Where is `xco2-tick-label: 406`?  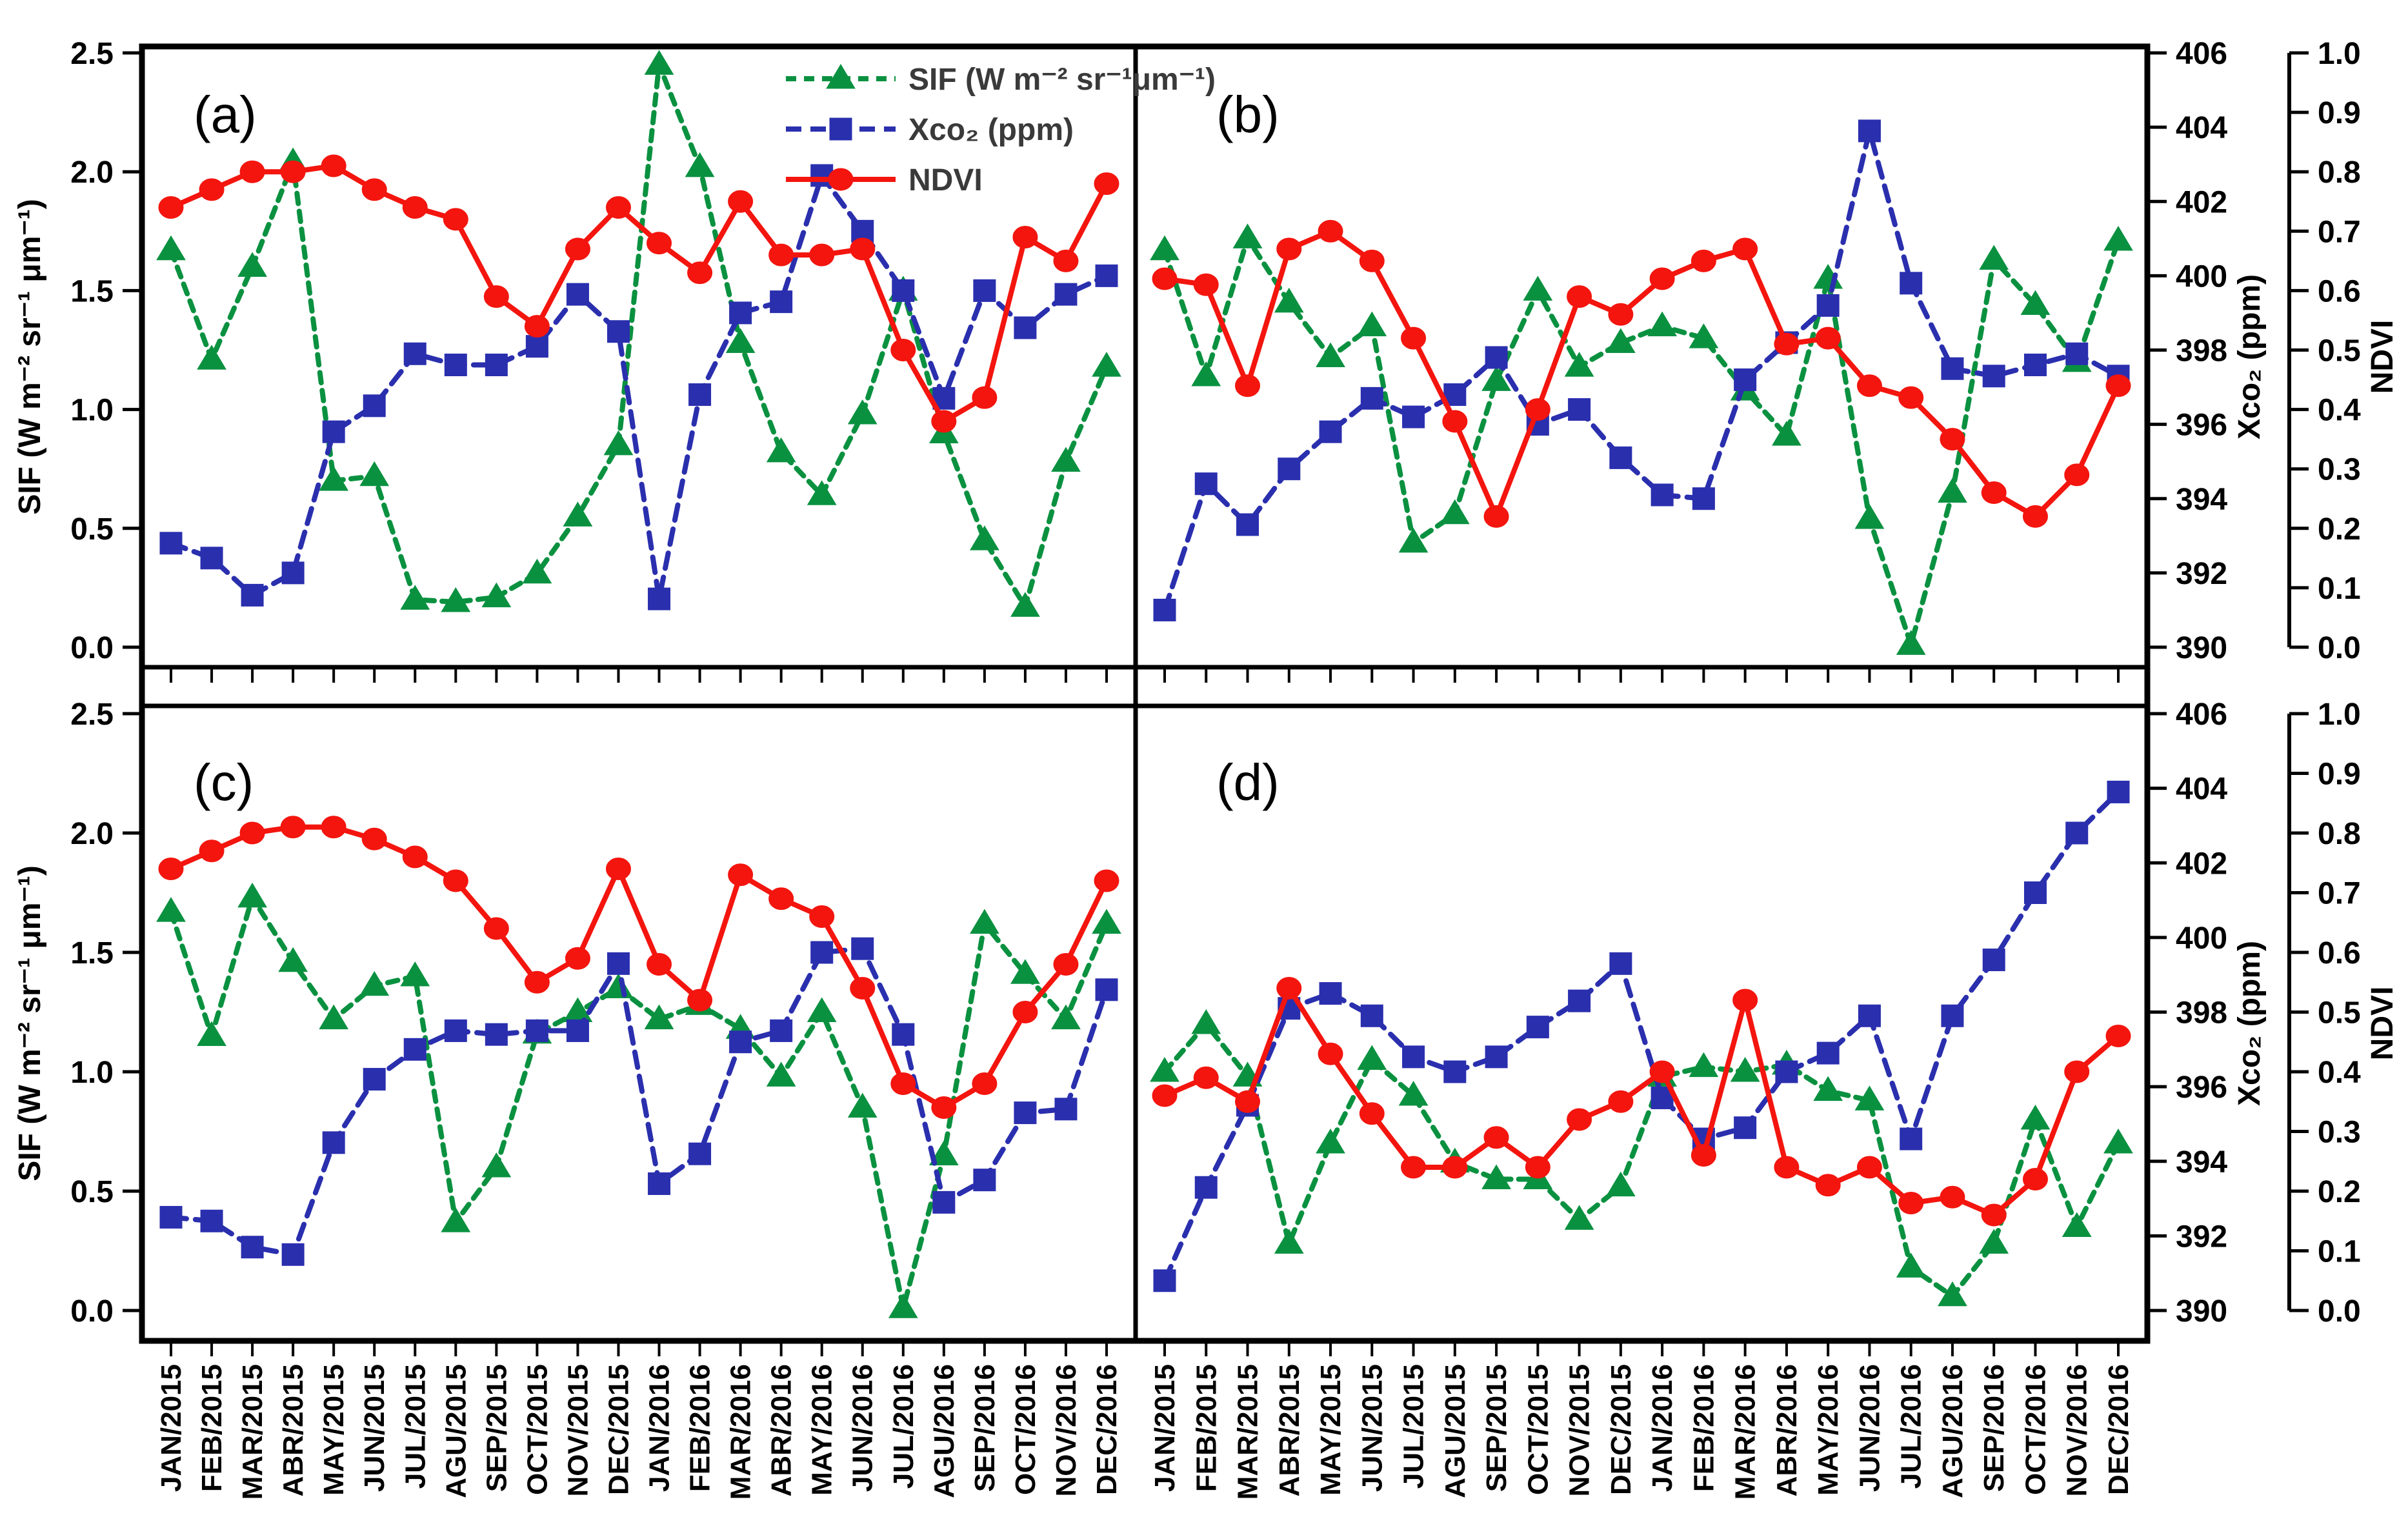
xco2-tick-label: 406 is located at coordinates (2201, 54).